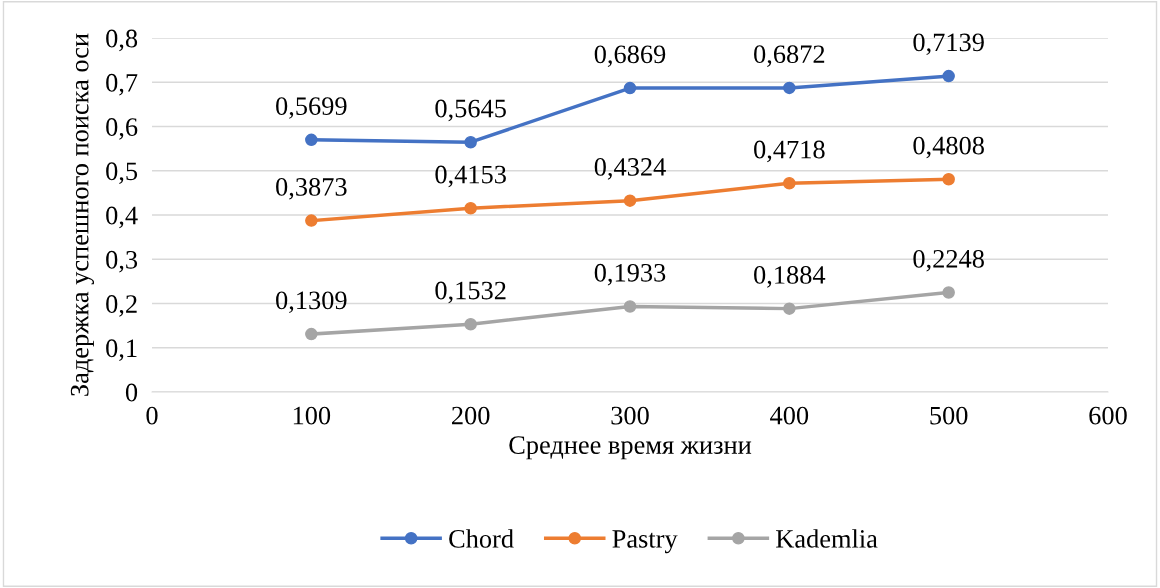  I want to click on y-tick-label: 0,1, so click(121, 350).